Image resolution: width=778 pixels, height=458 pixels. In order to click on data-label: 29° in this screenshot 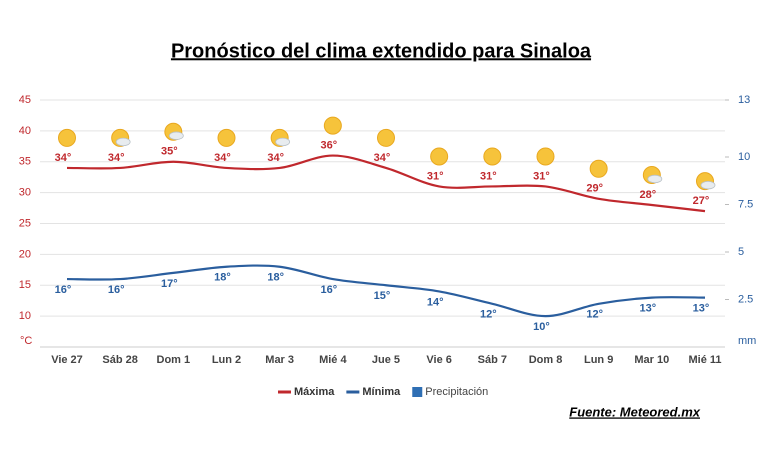, I will do `click(594, 189)`.